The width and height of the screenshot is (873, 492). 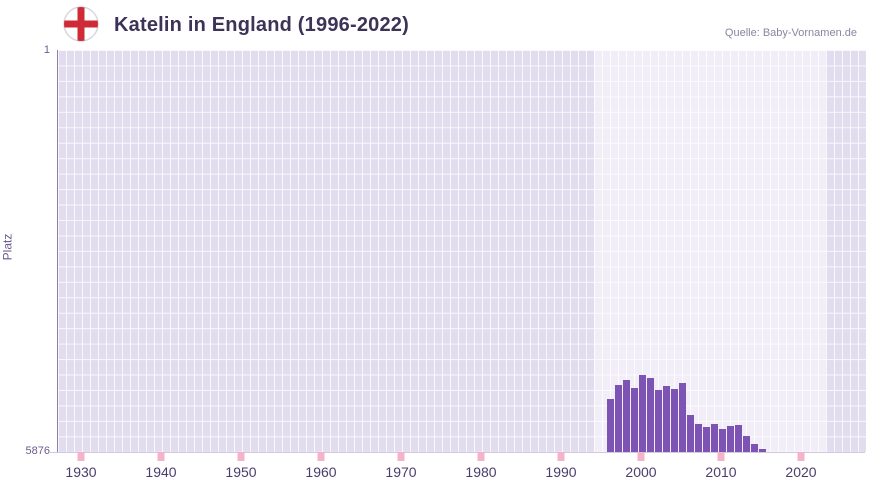 What do you see at coordinates (730, 439) in the screenshot?
I see `bar-2011` at bounding box center [730, 439].